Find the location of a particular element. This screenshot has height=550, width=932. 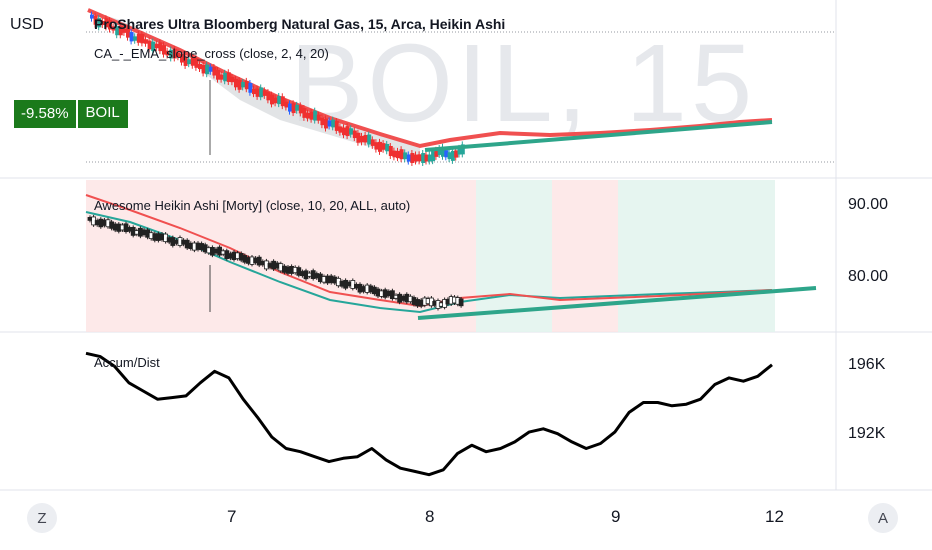

change-badge: -9.58% BOIL is located at coordinates (71, 114).